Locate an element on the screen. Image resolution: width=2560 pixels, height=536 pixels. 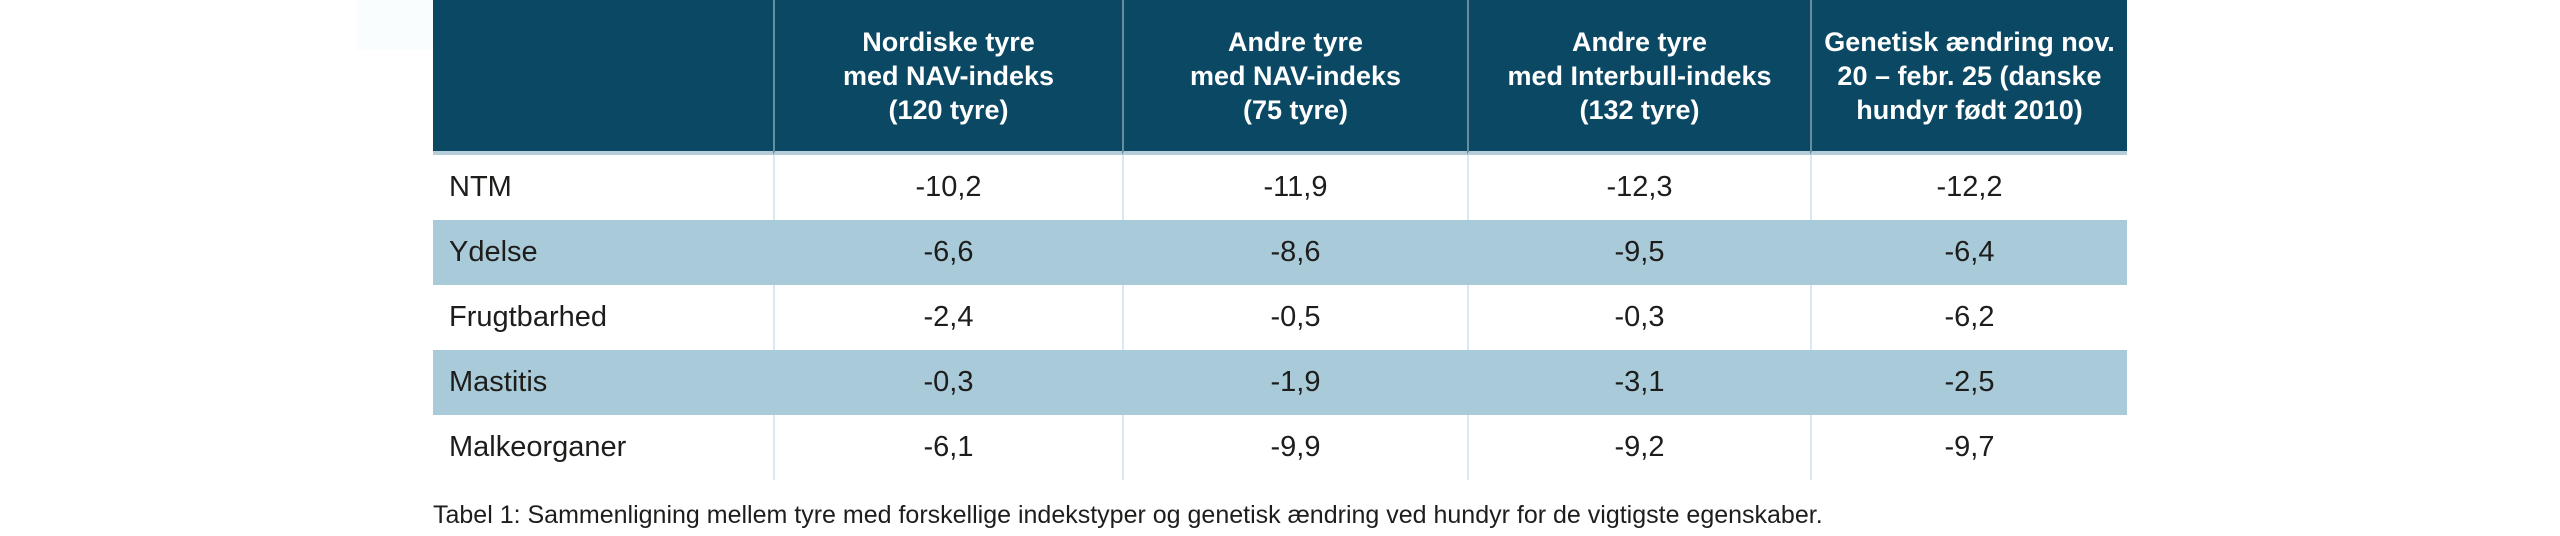
value-cell: -10,2 is located at coordinates (947, 187).